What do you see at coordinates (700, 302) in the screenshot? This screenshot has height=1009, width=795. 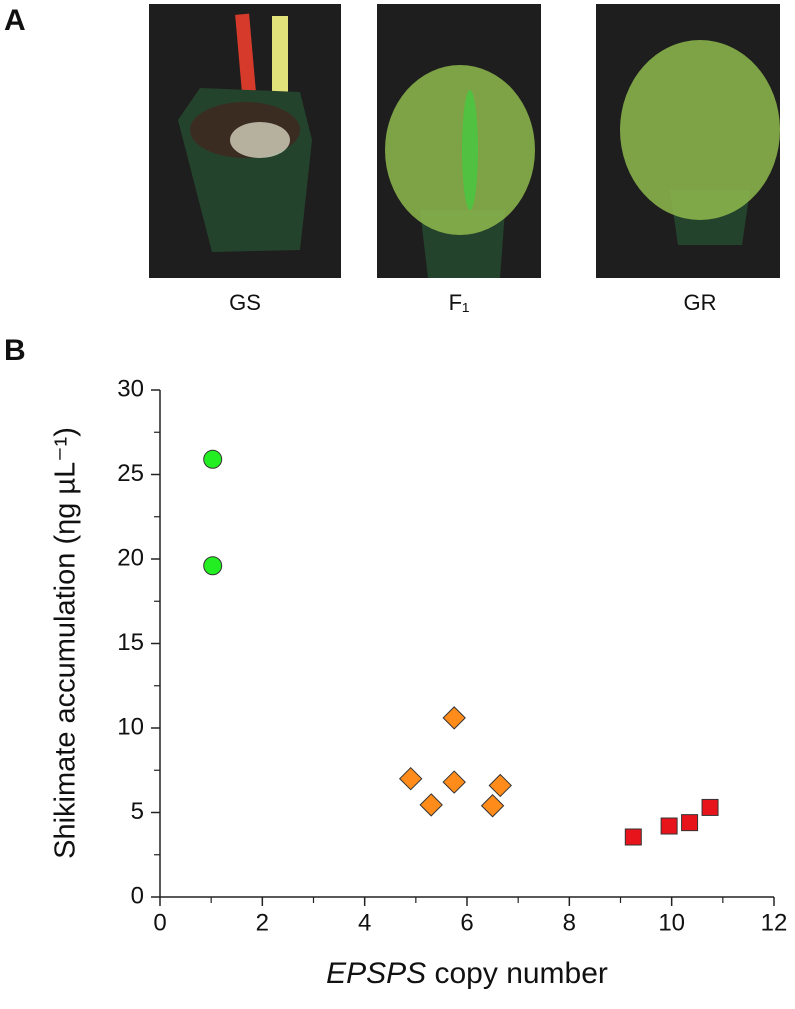 I see `photo-caption: GR` at bounding box center [700, 302].